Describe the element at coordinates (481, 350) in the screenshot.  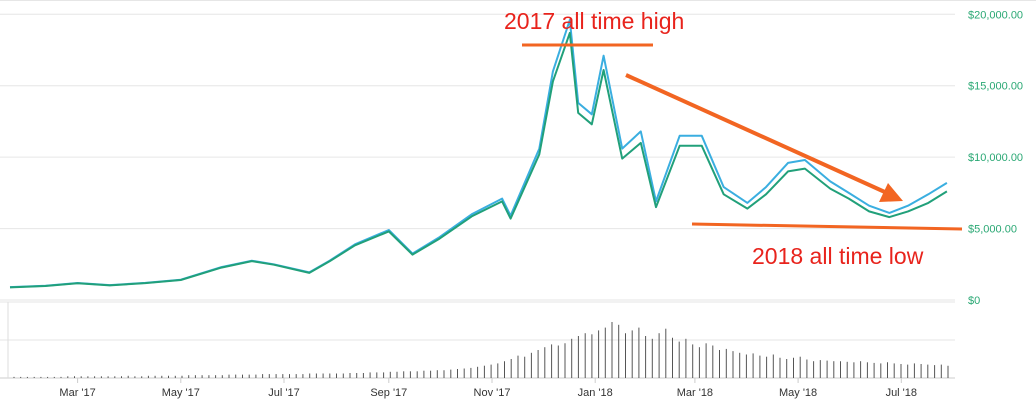
I see `volume-bars` at that location.